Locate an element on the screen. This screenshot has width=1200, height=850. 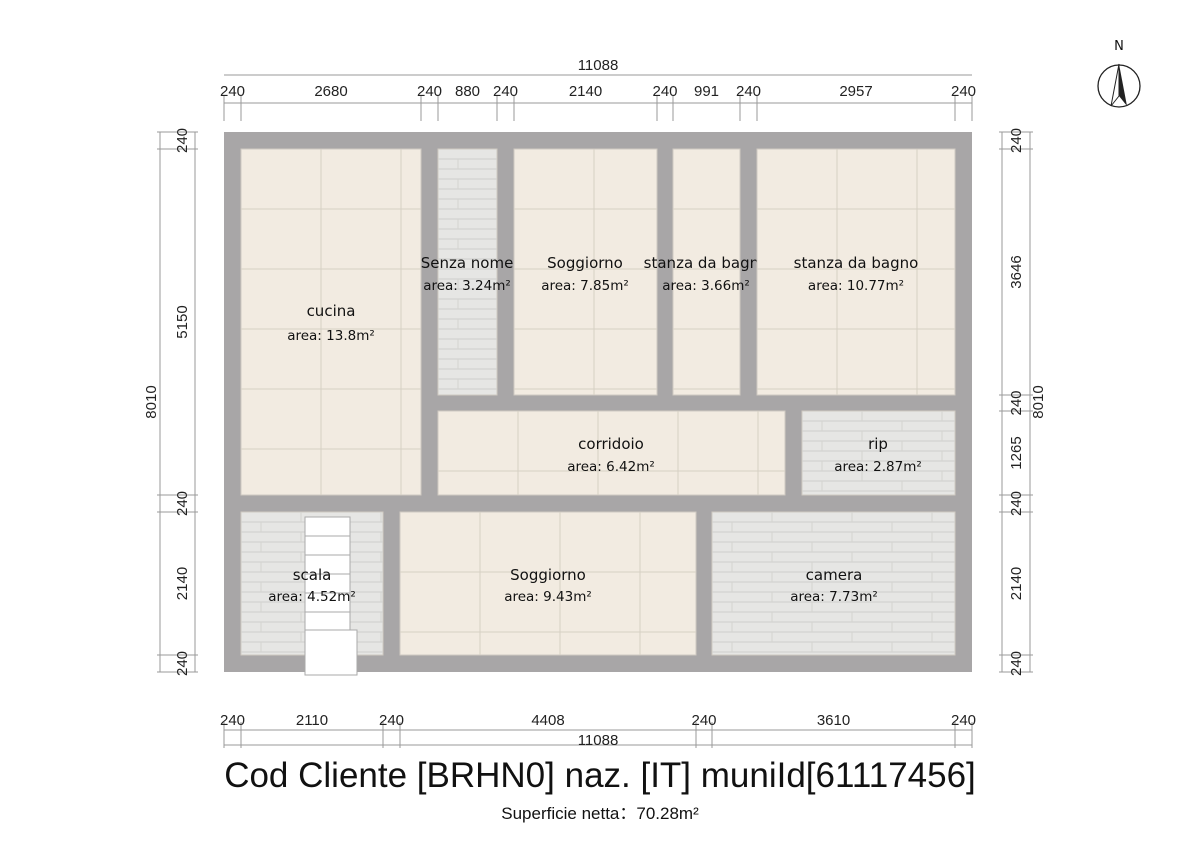
room: Soggiorno area: 7.85m² is located at coordinates (585, 272).